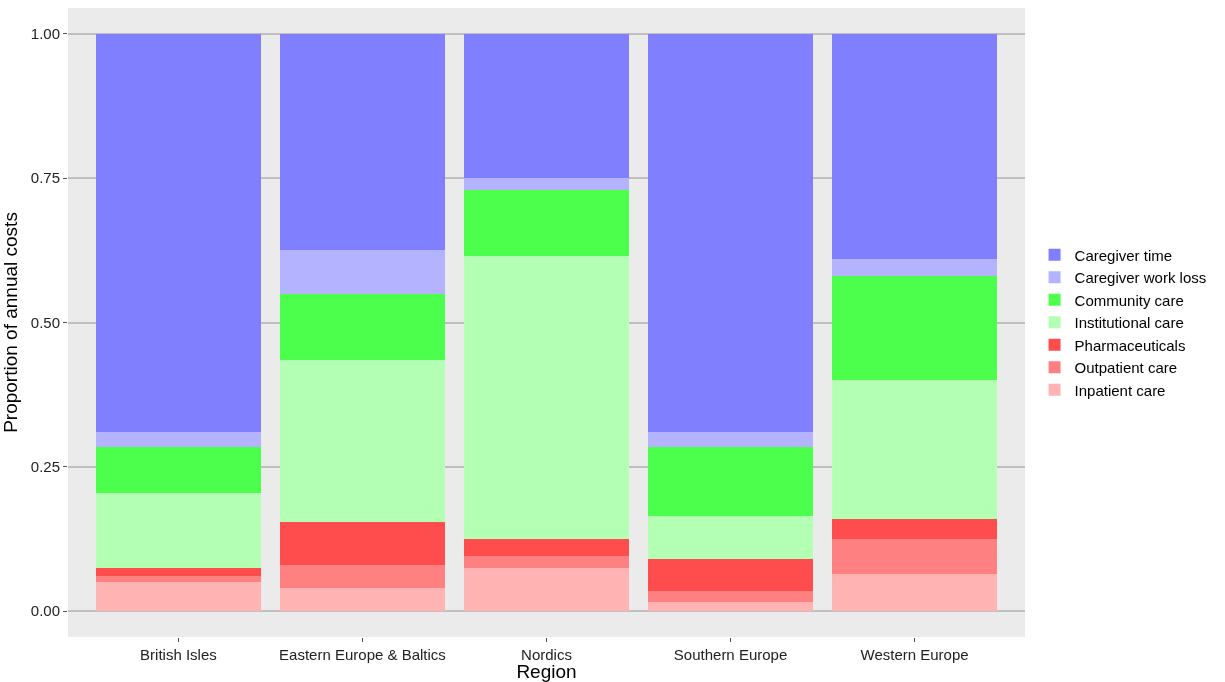 This screenshot has height=682, width=1225. Describe the element at coordinates (1130, 345) in the screenshot. I see `legend-label: Pharmaceuticals` at that location.